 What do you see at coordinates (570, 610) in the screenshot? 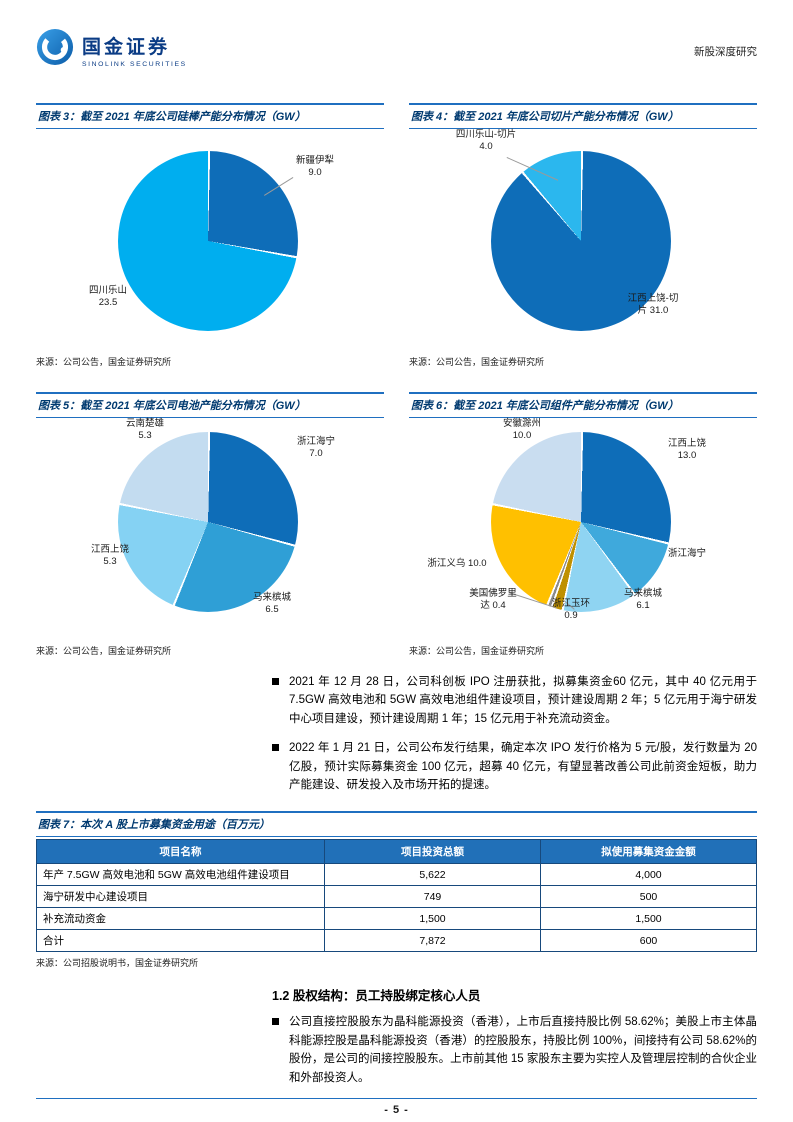
I see `pie-label: 浙江玉环 0.9` at bounding box center [570, 610].